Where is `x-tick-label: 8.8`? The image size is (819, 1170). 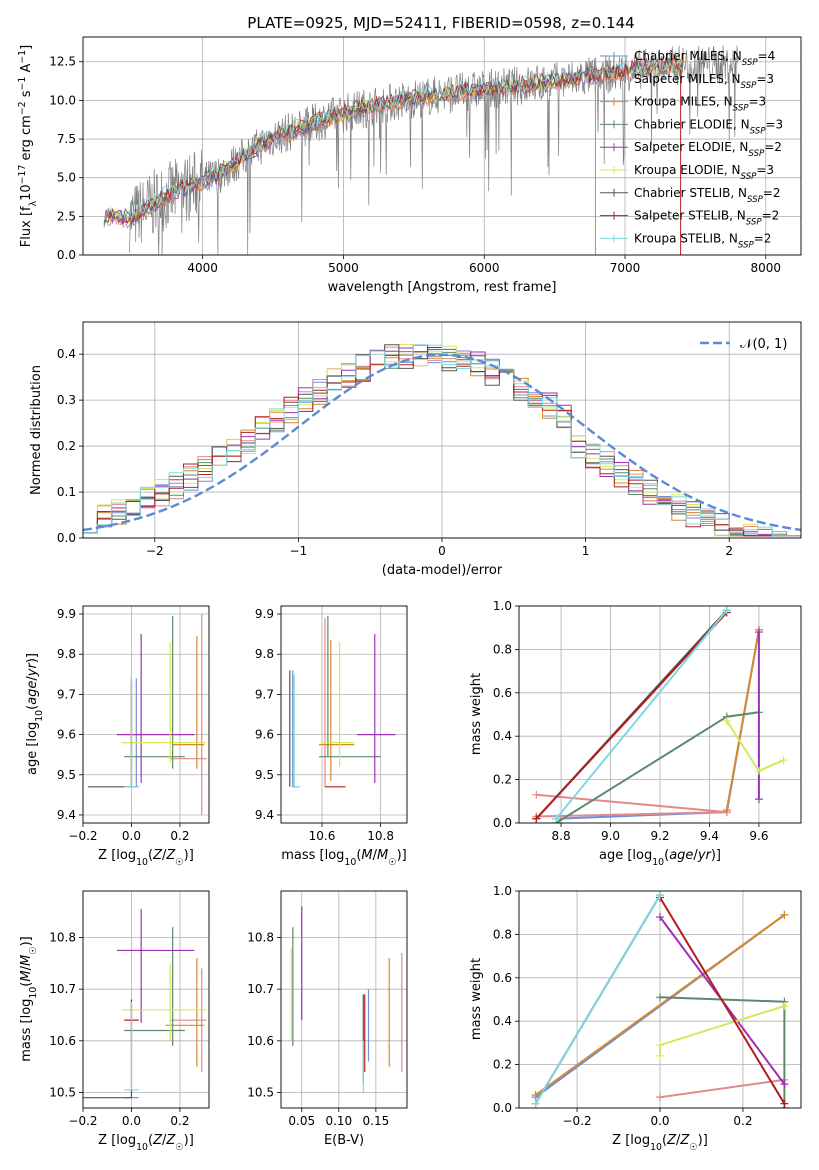
x-tick-label: 8.8 is located at coordinates (561, 836).